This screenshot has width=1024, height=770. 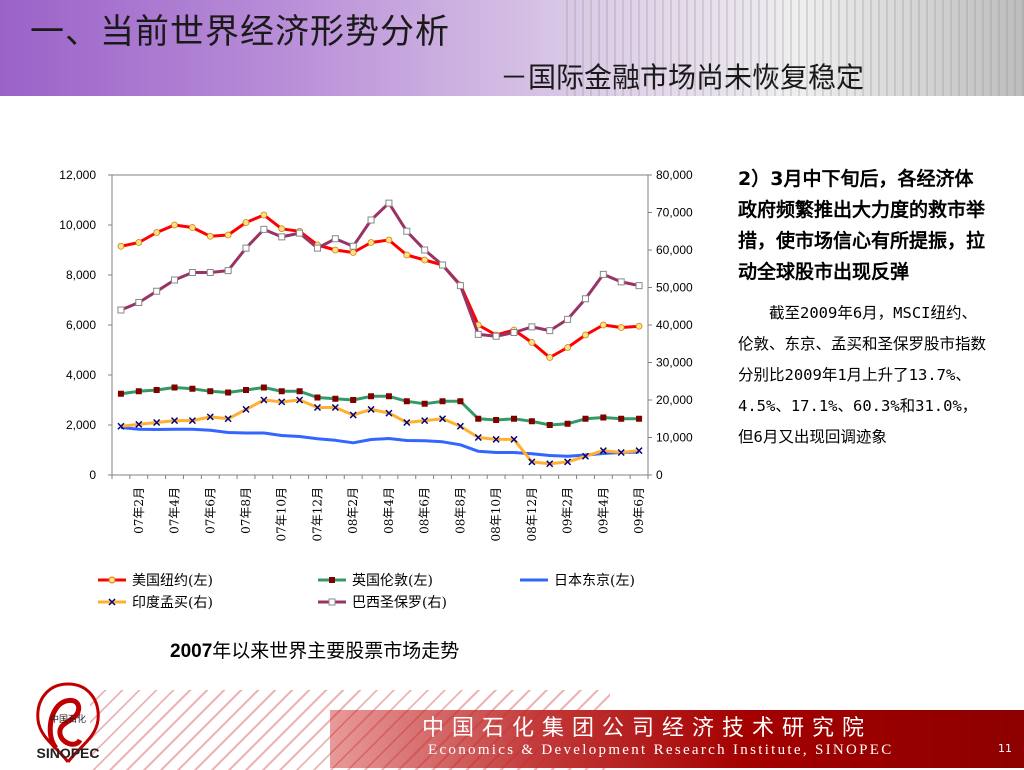 What do you see at coordinates (175, 510) in the screenshot?
I see `x-tick-label: 07年4月` at bounding box center [175, 510].